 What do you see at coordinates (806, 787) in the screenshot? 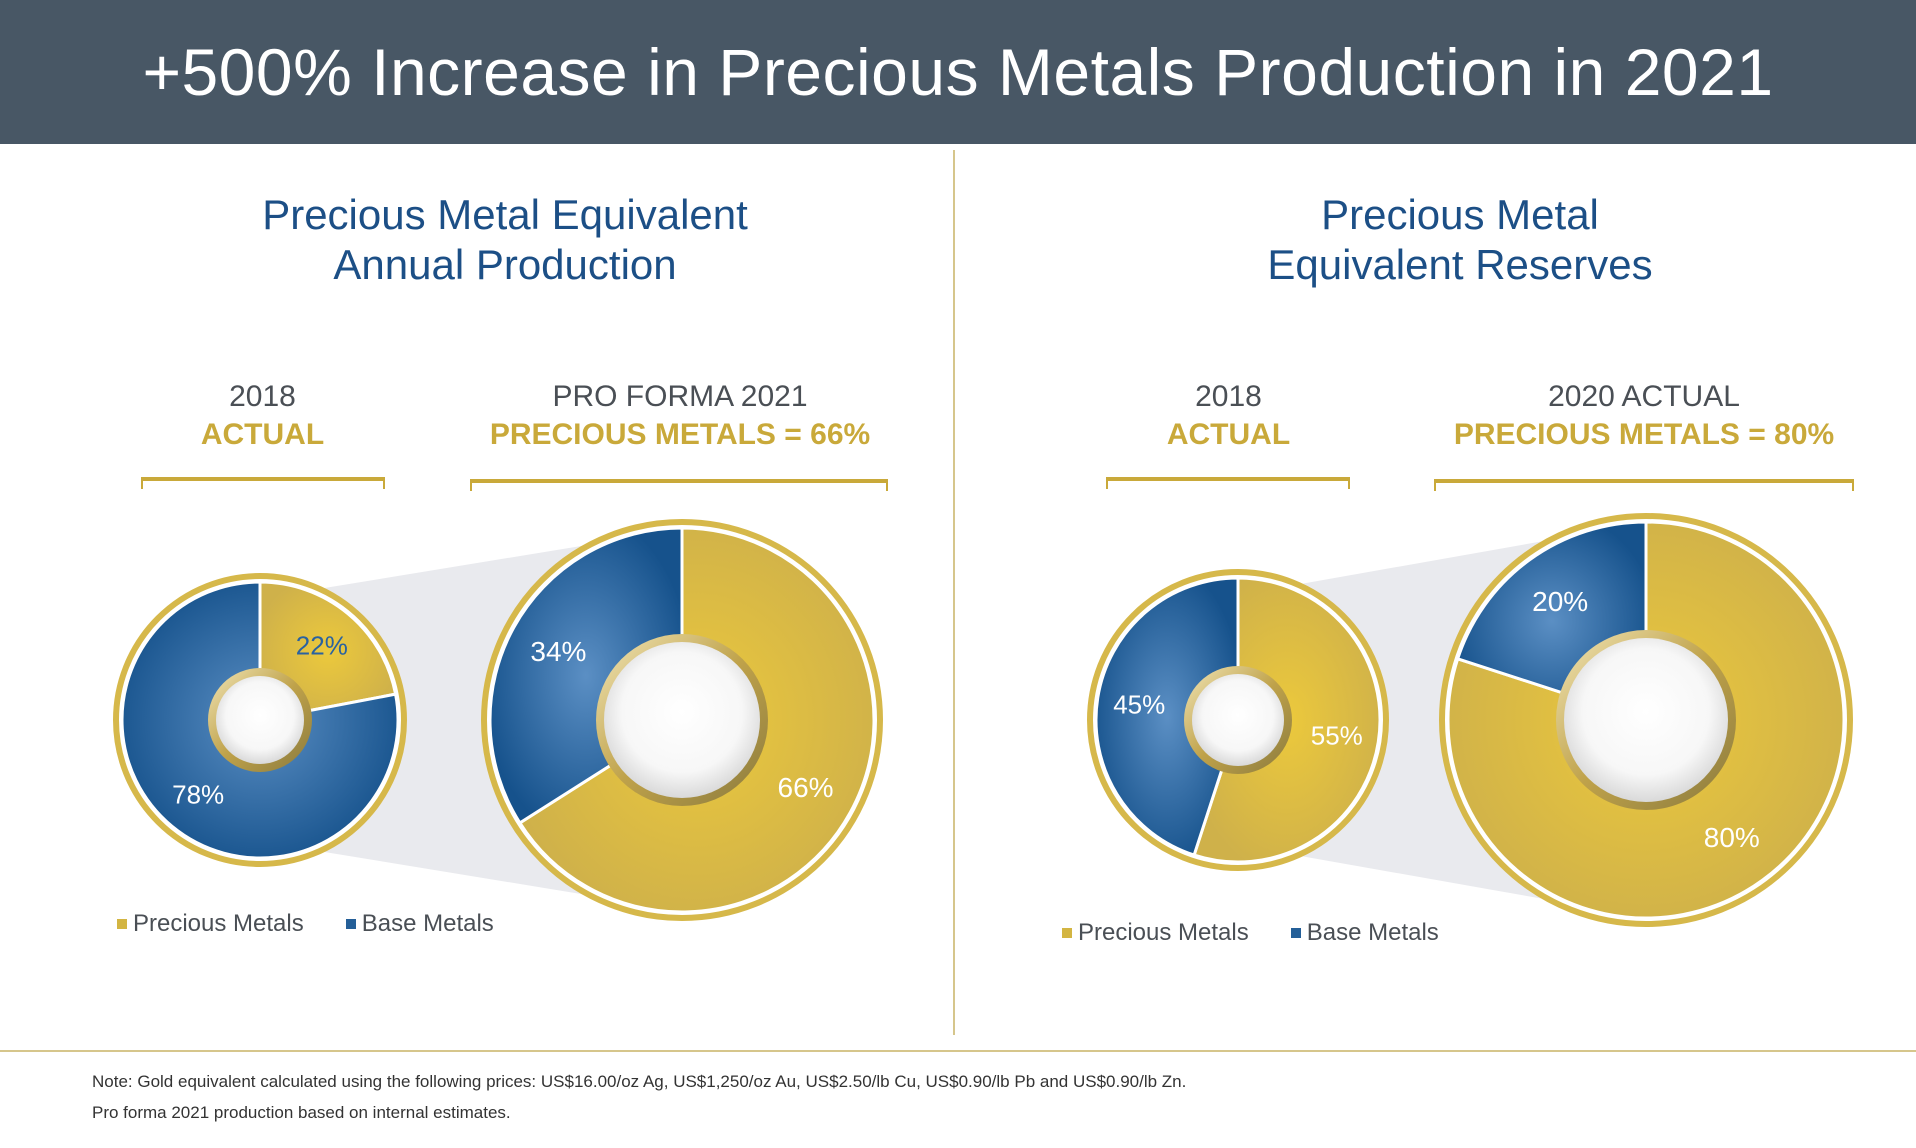
I see `pie-2021-production-label-precious: 66%` at bounding box center [806, 787].